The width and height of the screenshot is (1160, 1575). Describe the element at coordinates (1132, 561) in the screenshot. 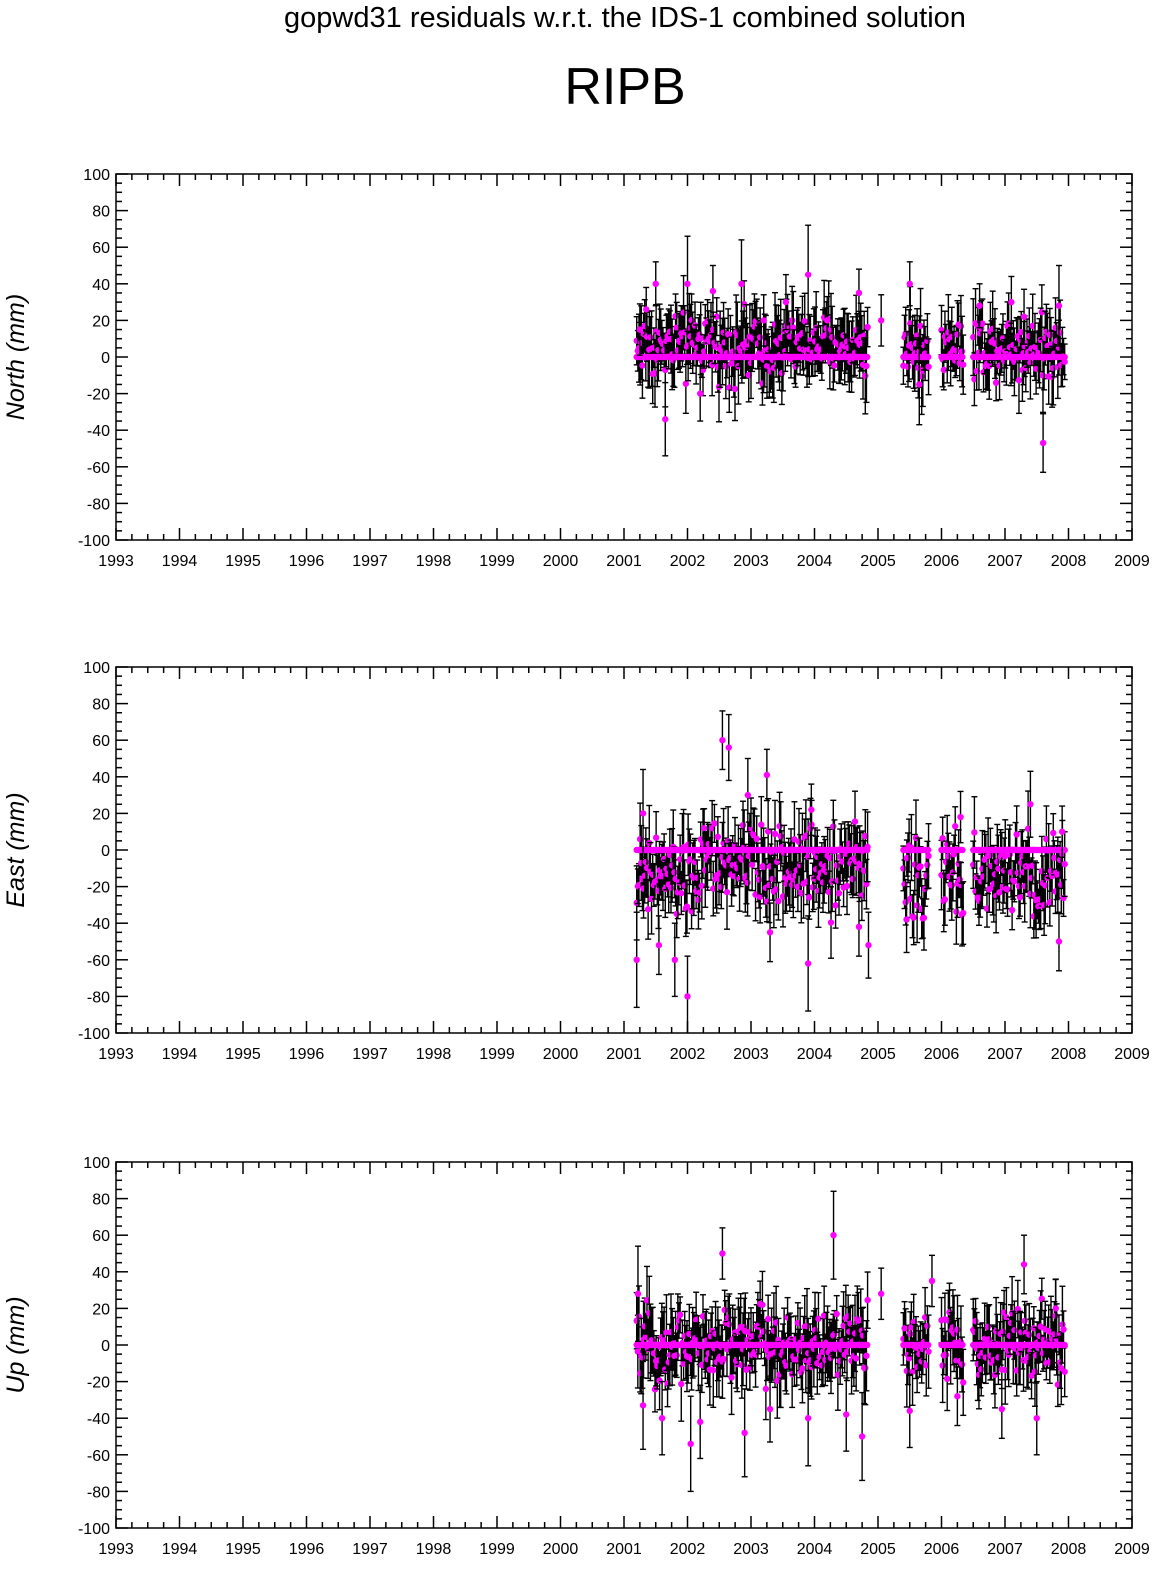

I see `x-tick-label: 2009` at that location.